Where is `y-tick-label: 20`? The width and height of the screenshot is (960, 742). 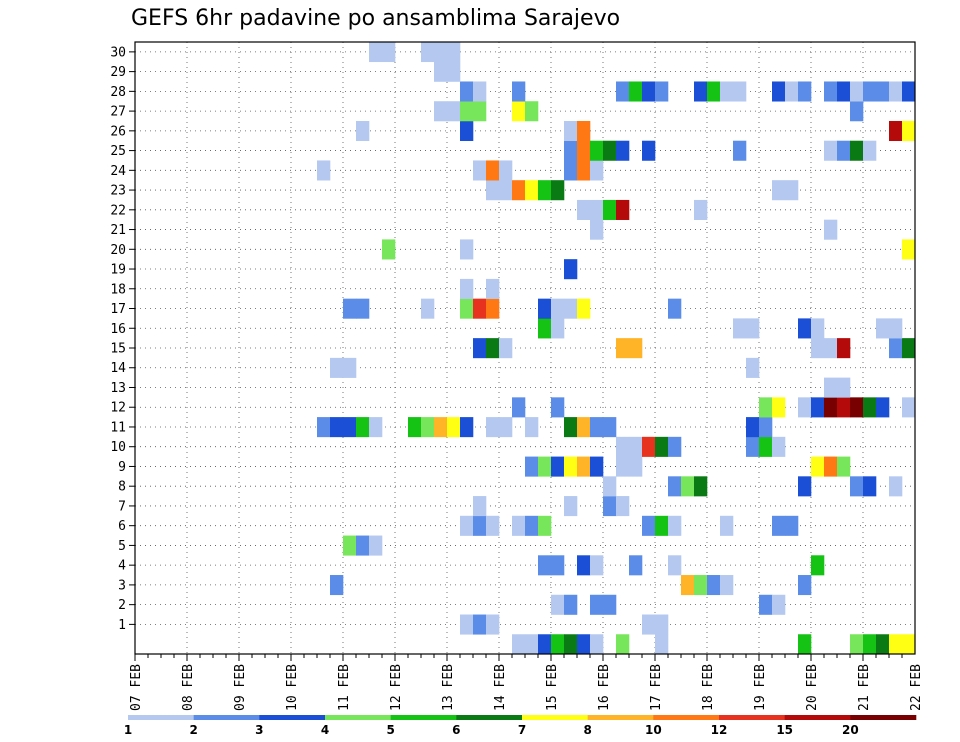 y-tick-label: 20 is located at coordinates (118, 250).